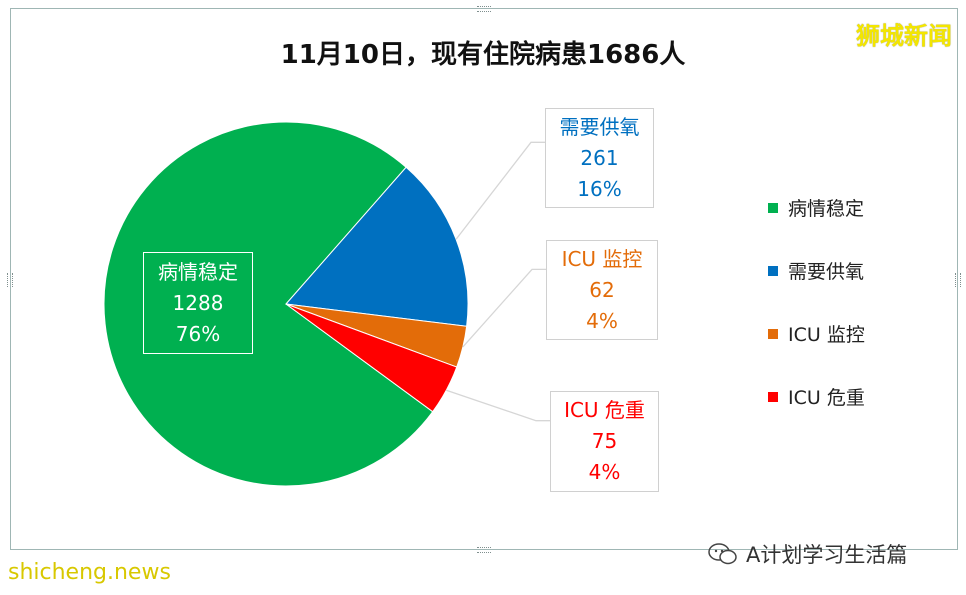  Describe the element at coordinates (599, 188) in the screenshot. I see `data-label-percent: 16%` at that location.